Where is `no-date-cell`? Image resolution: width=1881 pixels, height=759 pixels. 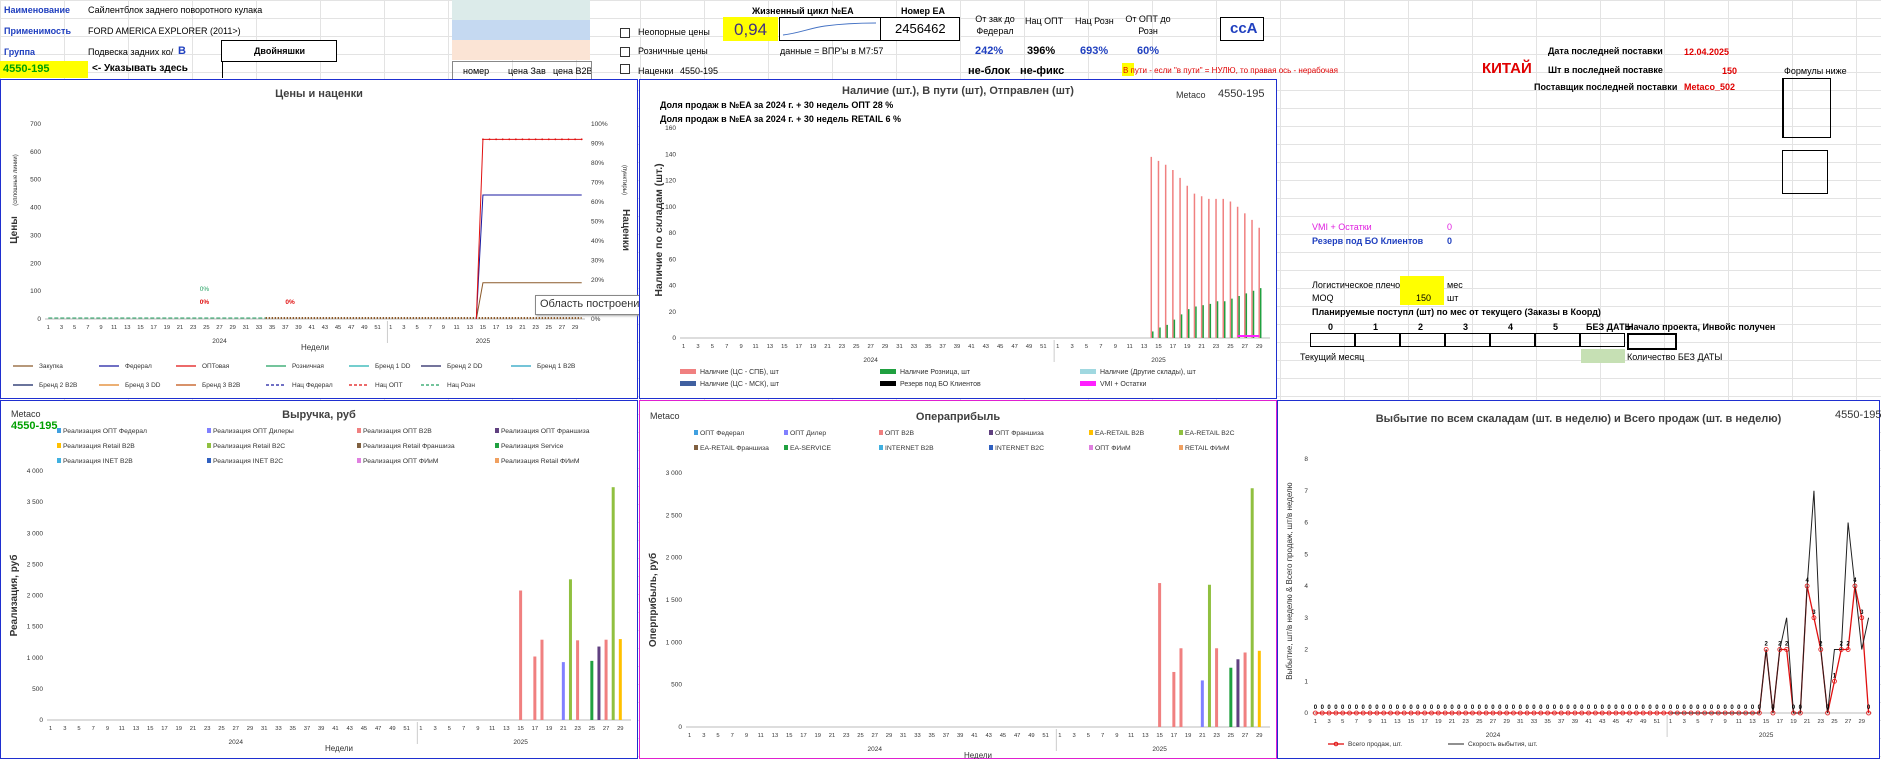 no-date-cell is located at coordinates (1603, 356).